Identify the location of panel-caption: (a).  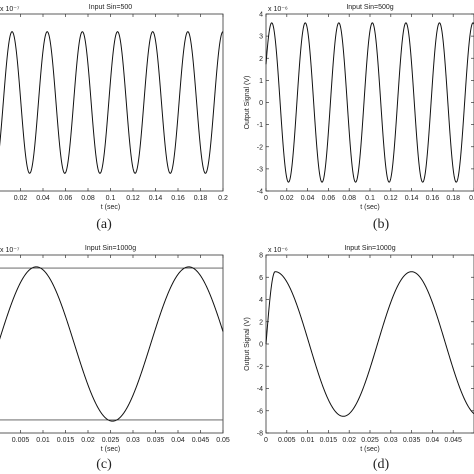
(104, 224).